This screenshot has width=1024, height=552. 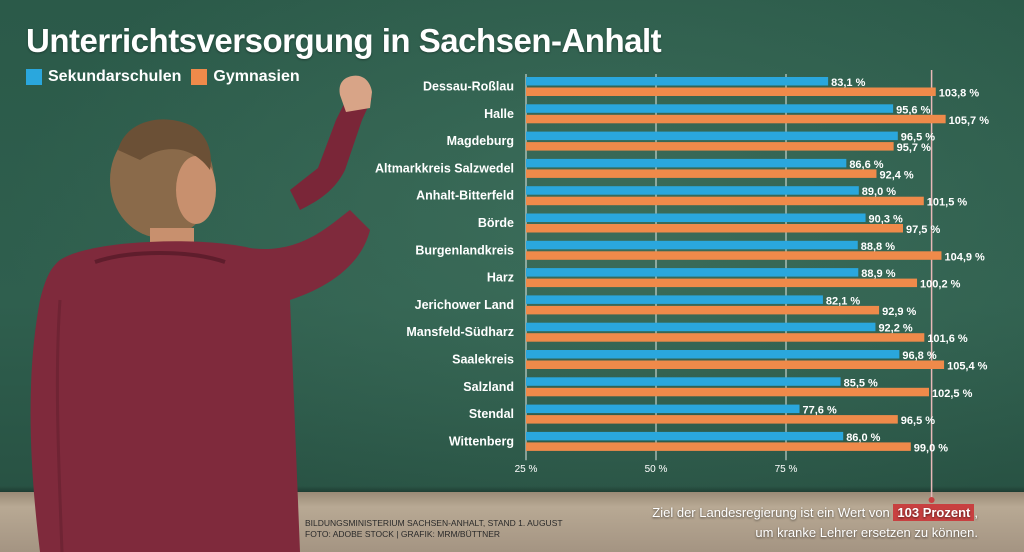 What do you see at coordinates (931, 448) in the screenshot?
I see `data-label-gymnasien: 99,0 %` at bounding box center [931, 448].